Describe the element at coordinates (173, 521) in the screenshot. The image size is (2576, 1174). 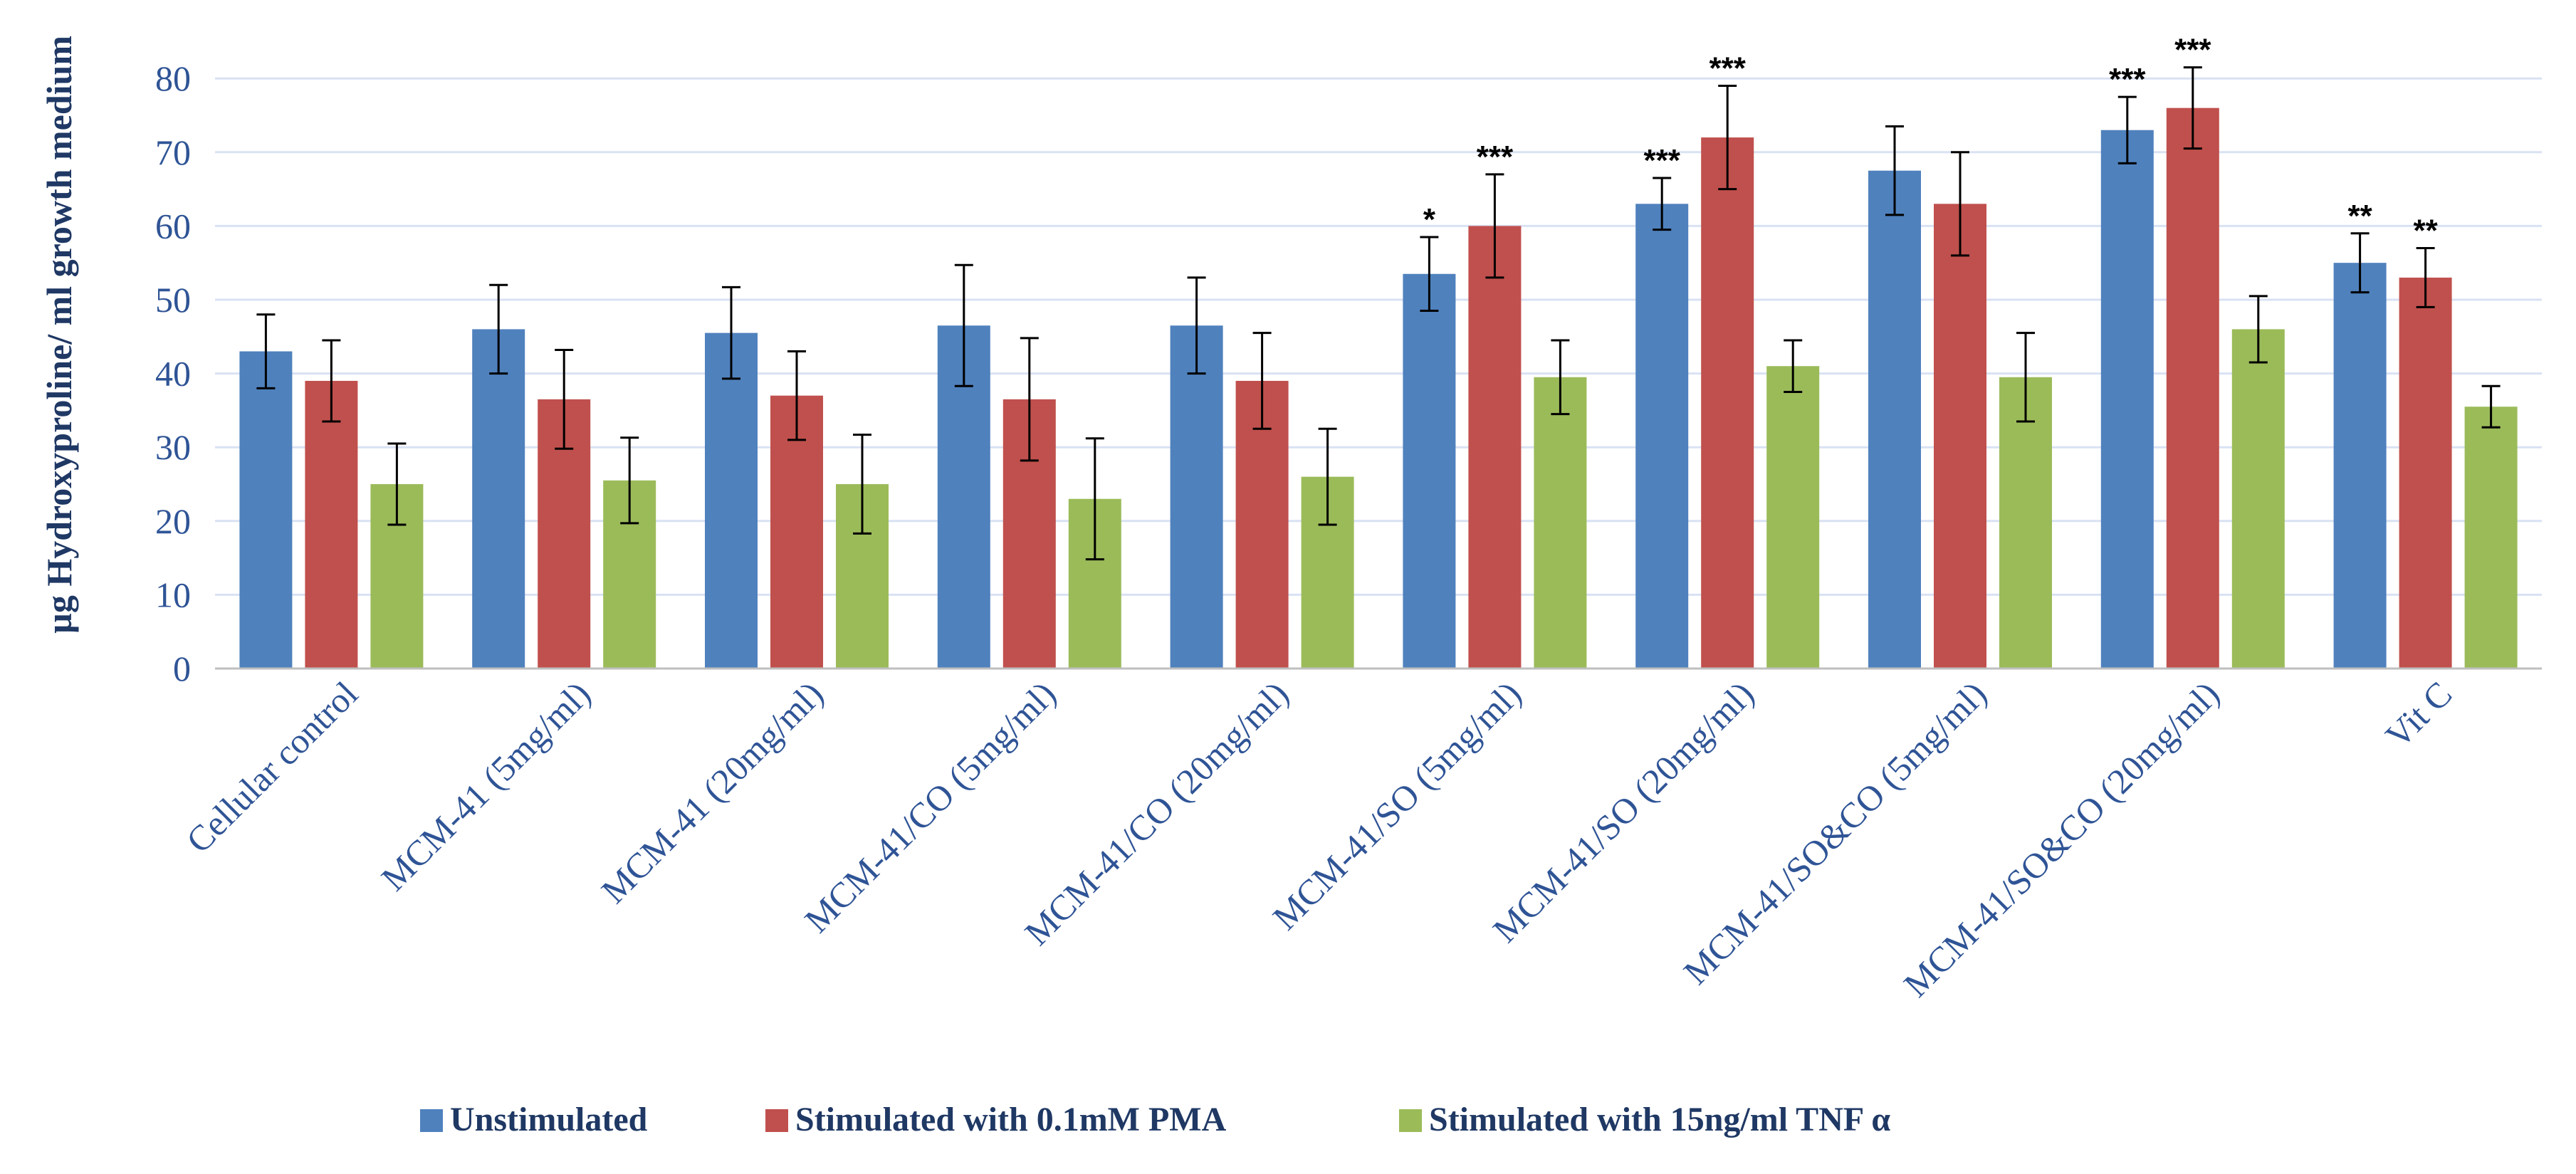
I see `y-tick-label: 20` at that location.